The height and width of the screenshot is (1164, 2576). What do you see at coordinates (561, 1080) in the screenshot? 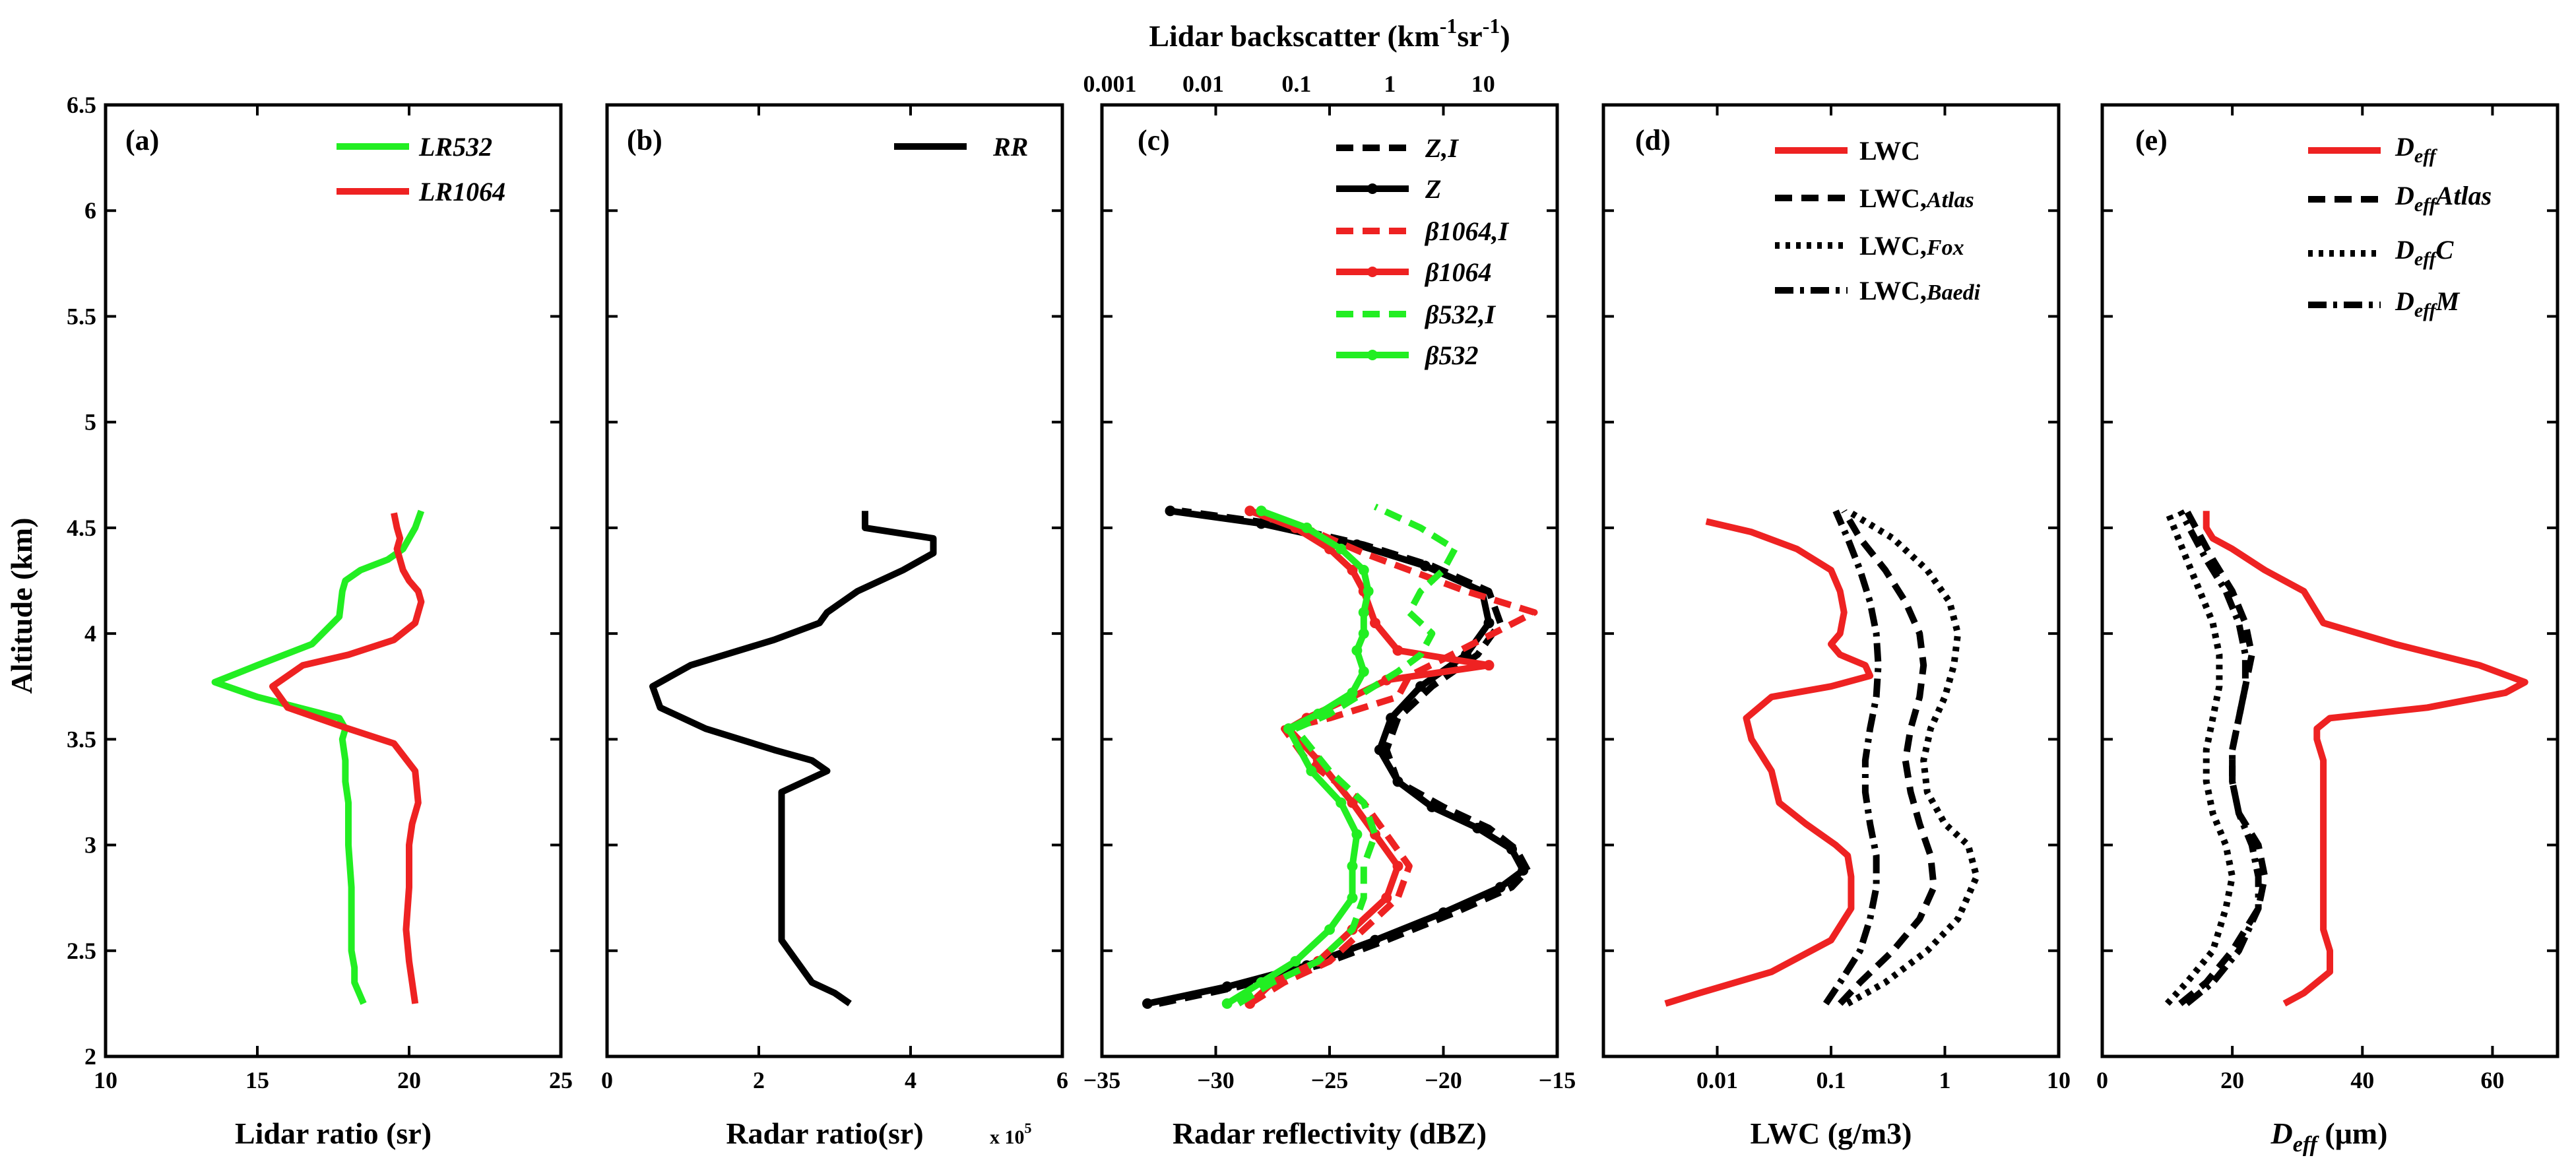
I see `x-tick-label: 25` at bounding box center [561, 1080].